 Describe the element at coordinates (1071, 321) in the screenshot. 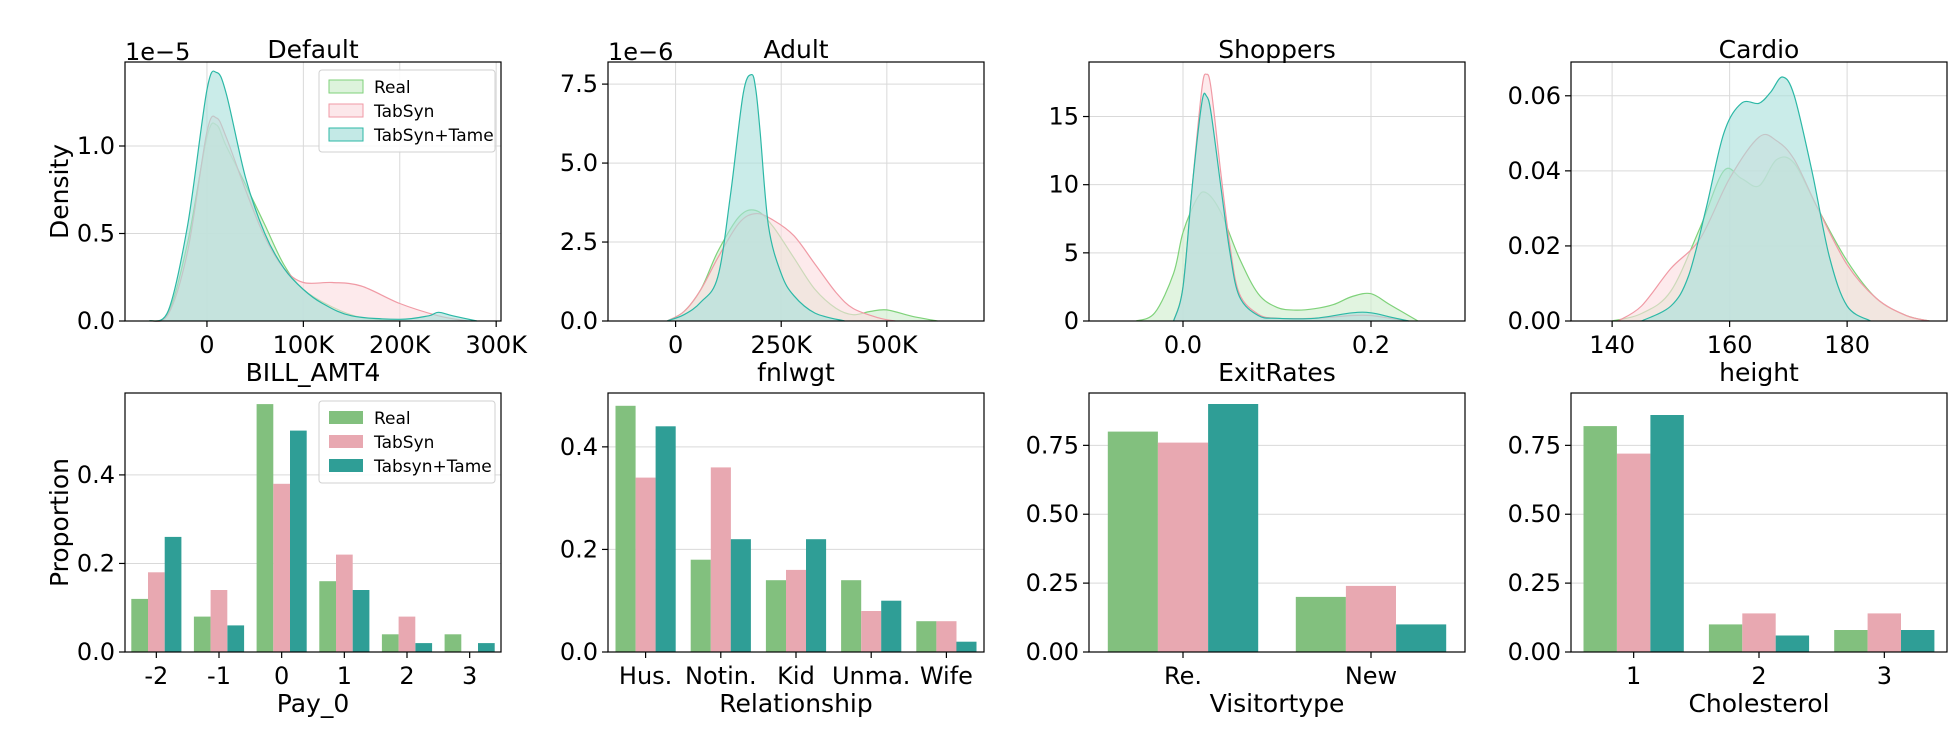

I see `y-tick-label: 0` at that location.